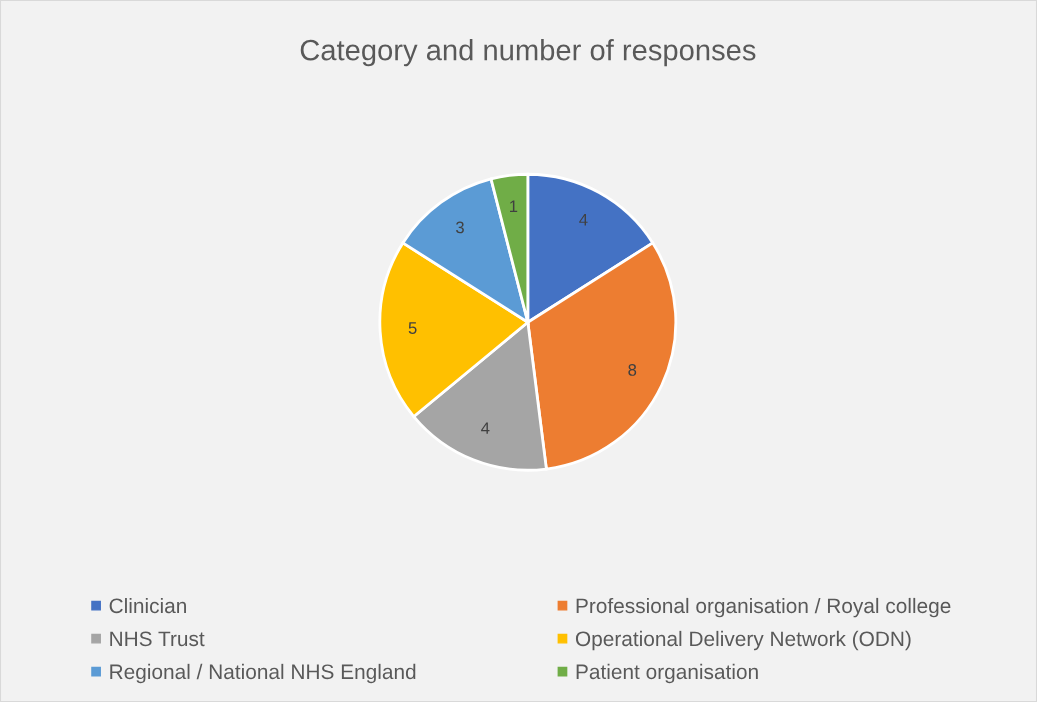  I want to click on legend-label: Clinician, so click(147, 605).